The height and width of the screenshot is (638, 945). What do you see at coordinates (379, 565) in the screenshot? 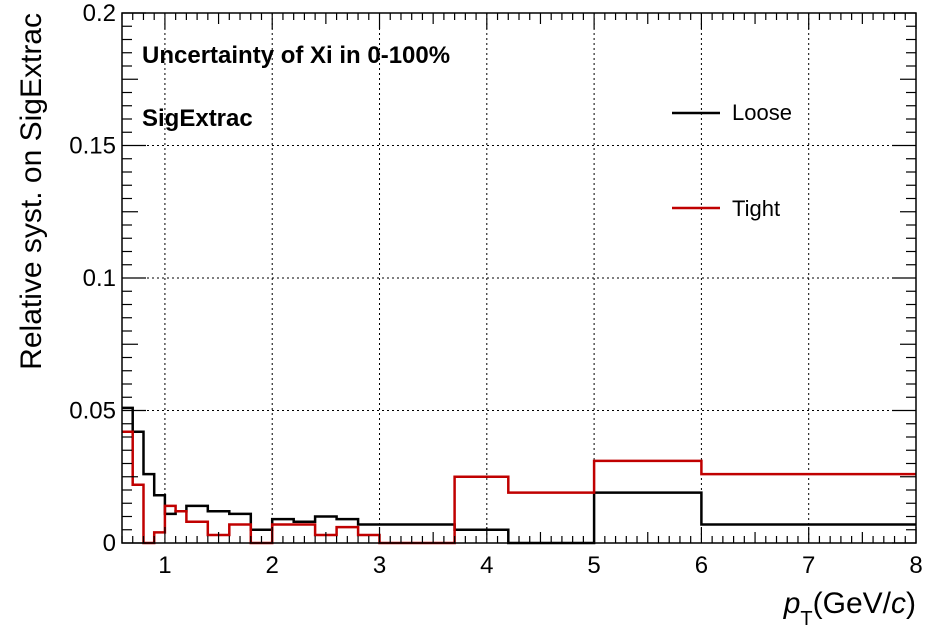
I see `x-tick-label: 3` at bounding box center [379, 565].